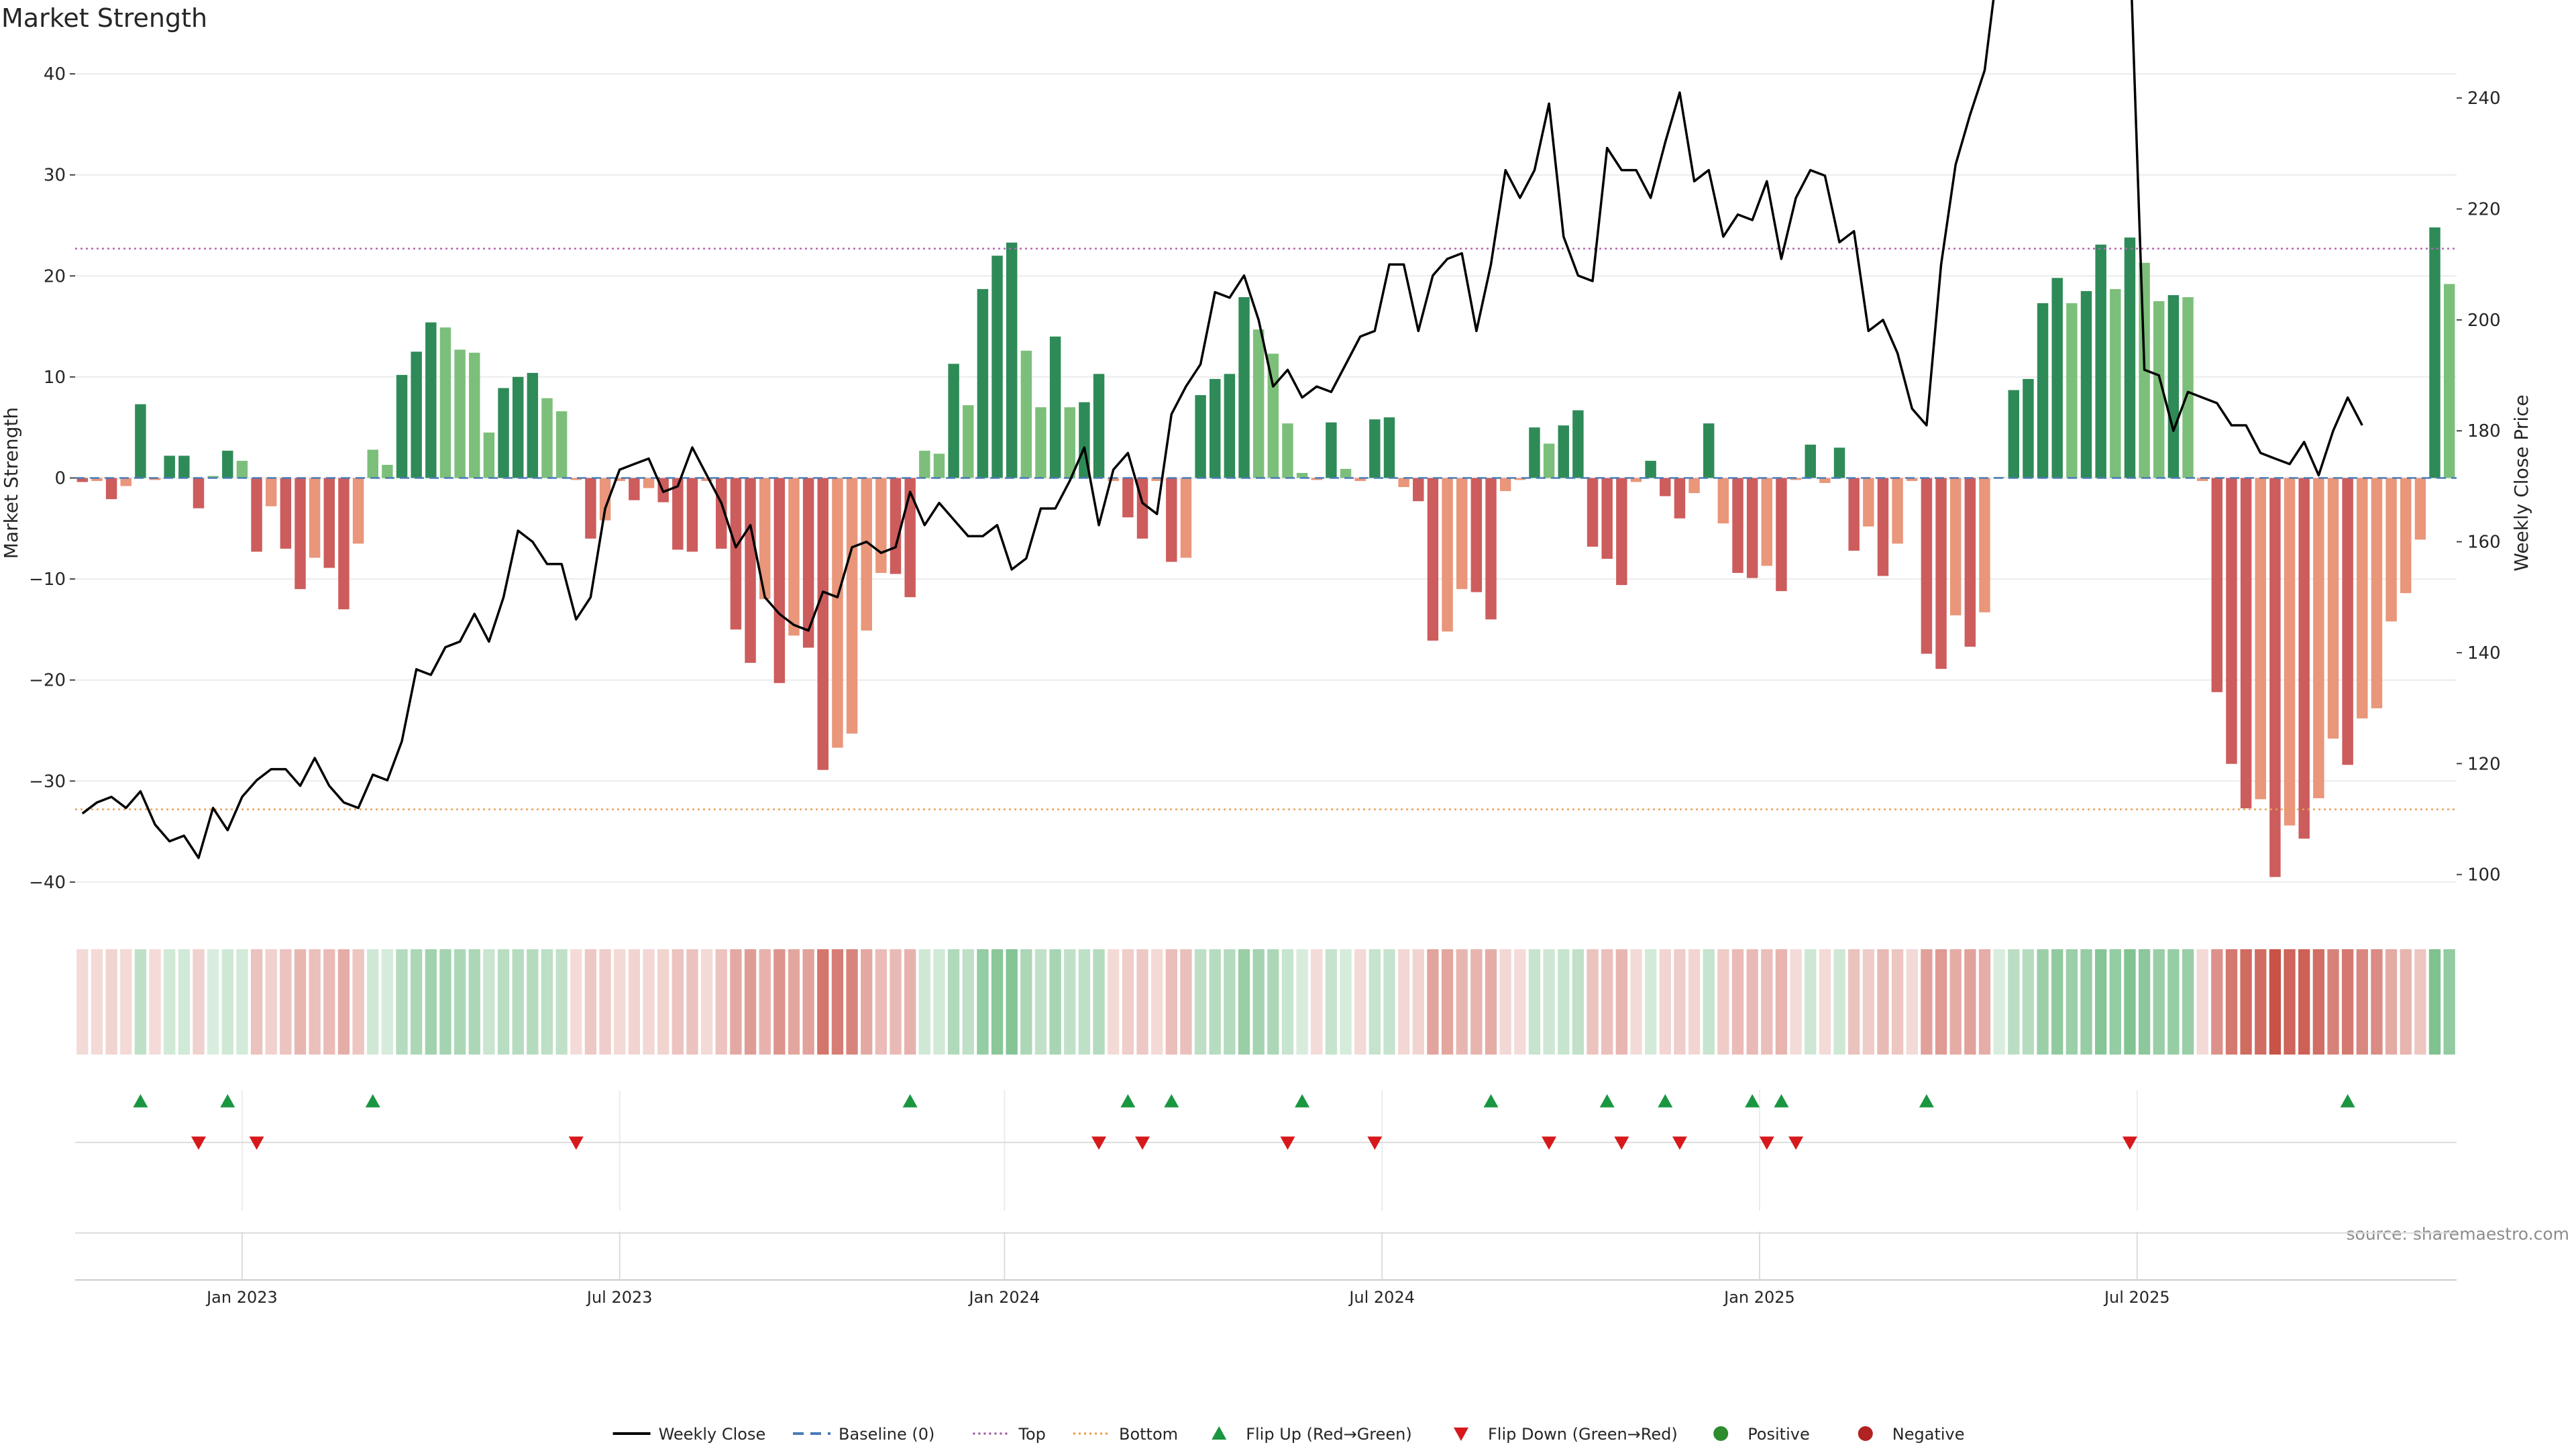 This screenshot has width=2576, height=1449. I want to click on legend-item-positive: Positive, so click(1761, 1434).